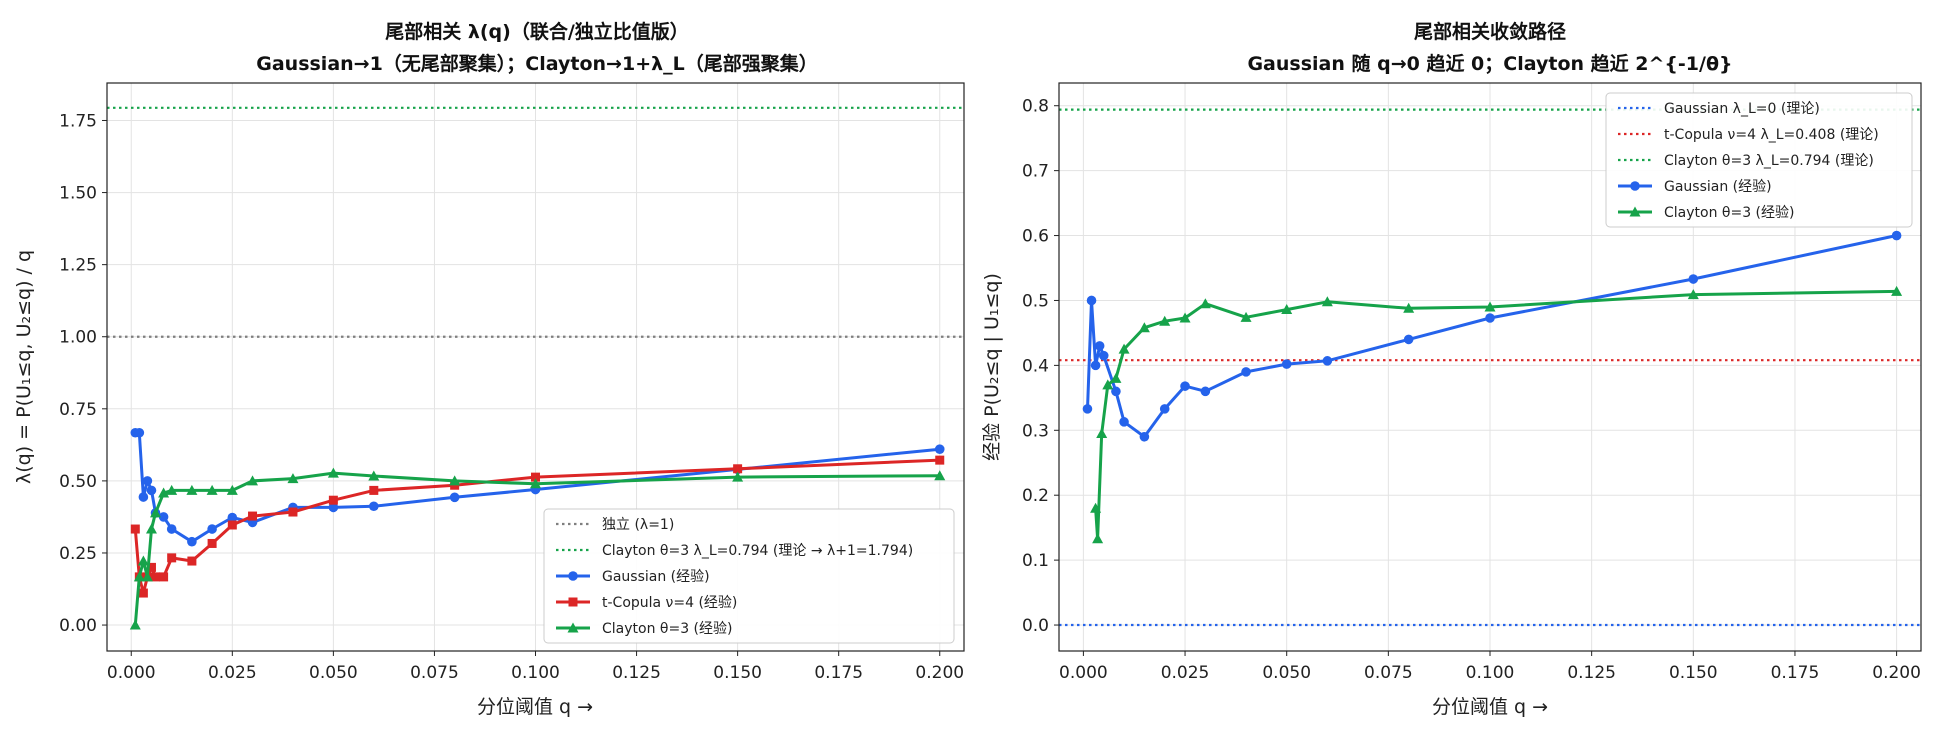 Image resolution: width=1935 pixels, height=734 pixels. What do you see at coordinates (232, 673) in the screenshot?
I see `chart-left-x-tick-label: 0.025` at bounding box center [232, 673].